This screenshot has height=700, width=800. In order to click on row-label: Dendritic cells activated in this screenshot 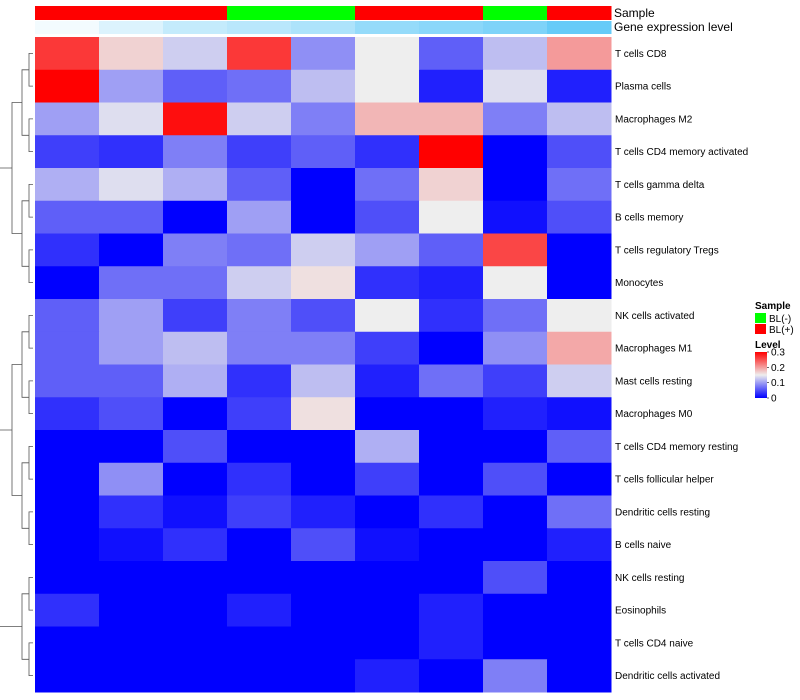, I will do `click(667, 676)`.